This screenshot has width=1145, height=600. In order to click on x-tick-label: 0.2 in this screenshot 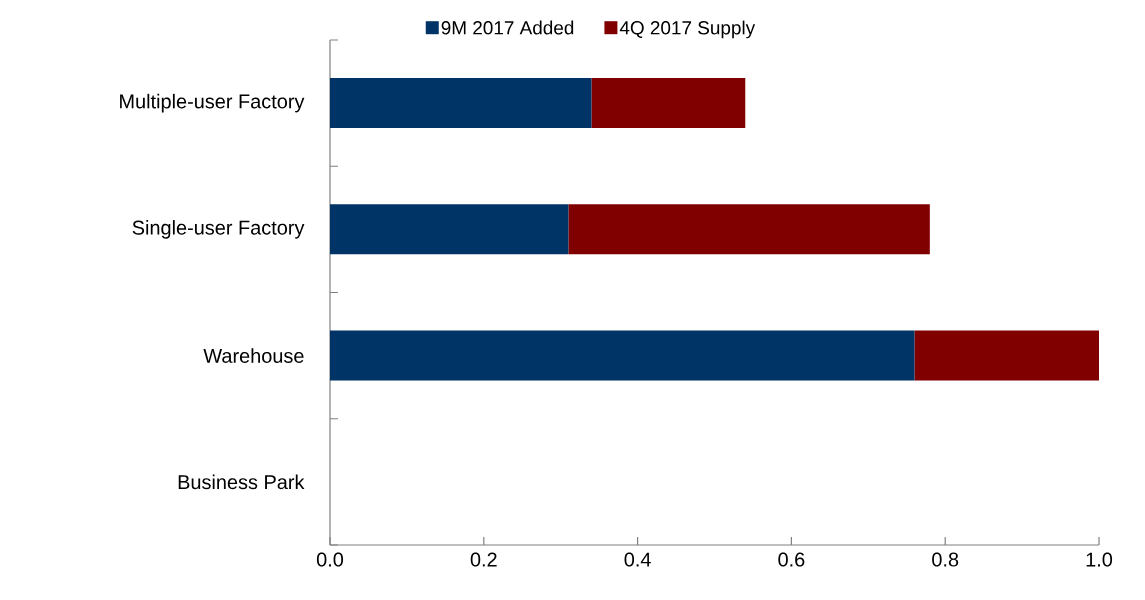, I will do `click(483, 559)`.